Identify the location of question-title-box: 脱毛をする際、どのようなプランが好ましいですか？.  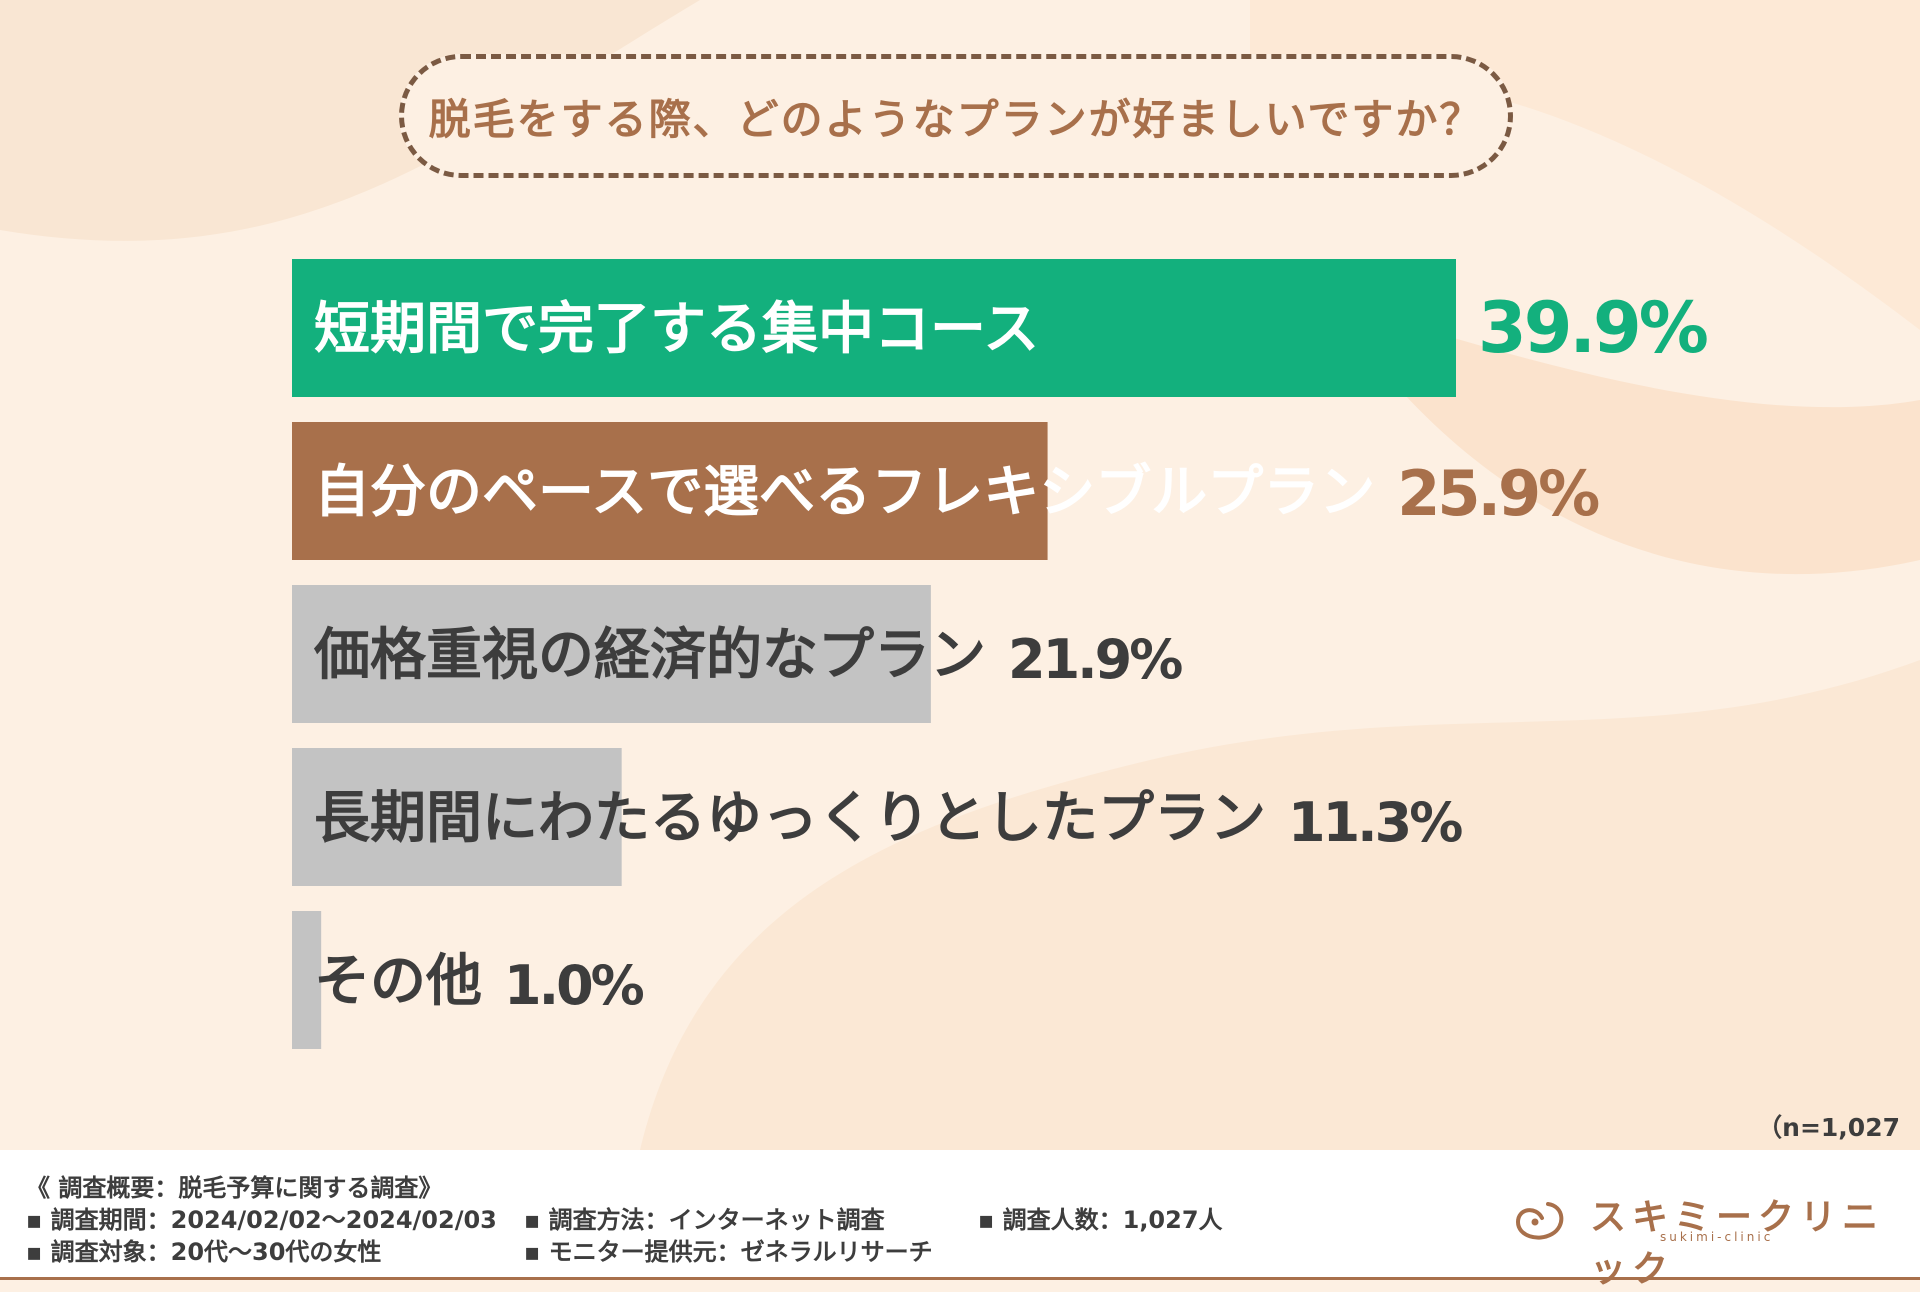
(956, 116).